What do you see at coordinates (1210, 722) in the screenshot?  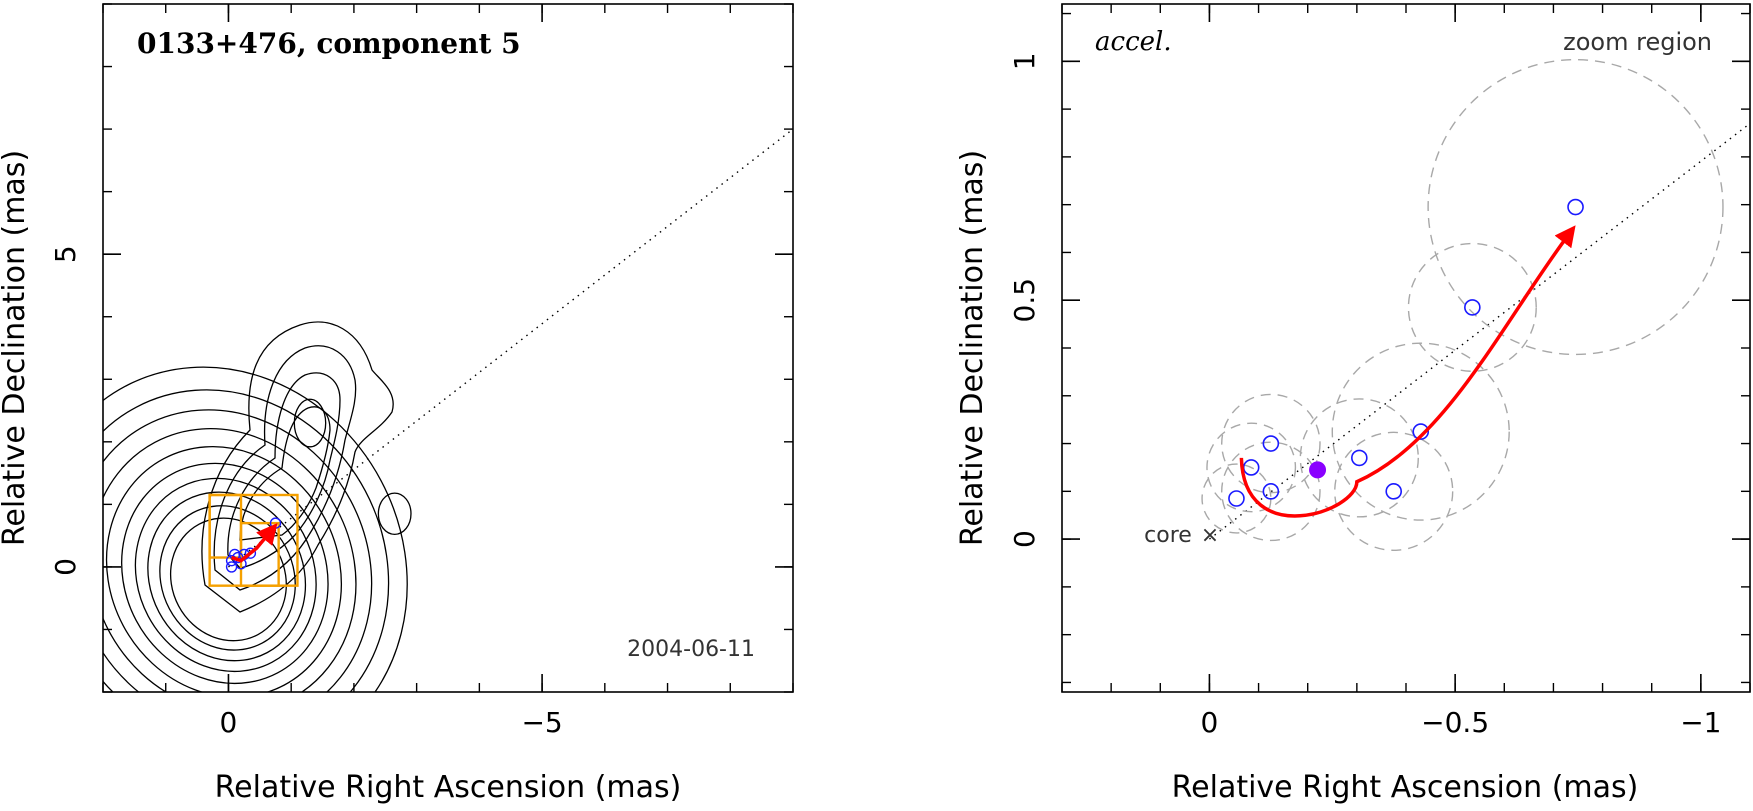 I see `right-x-tick-label: 0` at bounding box center [1210, 722].